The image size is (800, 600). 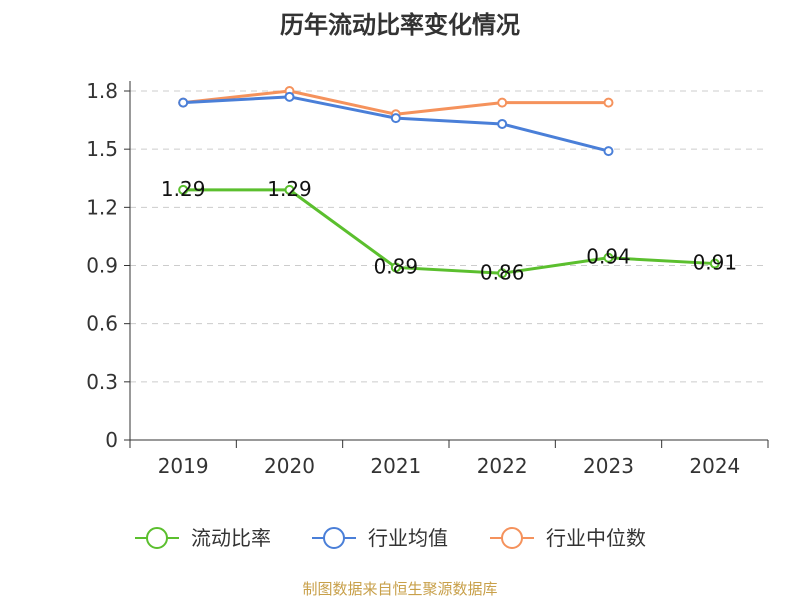 What do you see at coordinates (102, 91) in the screenshot?
I see `y-tick-label: 1.8` at bounding box center [102, 91].